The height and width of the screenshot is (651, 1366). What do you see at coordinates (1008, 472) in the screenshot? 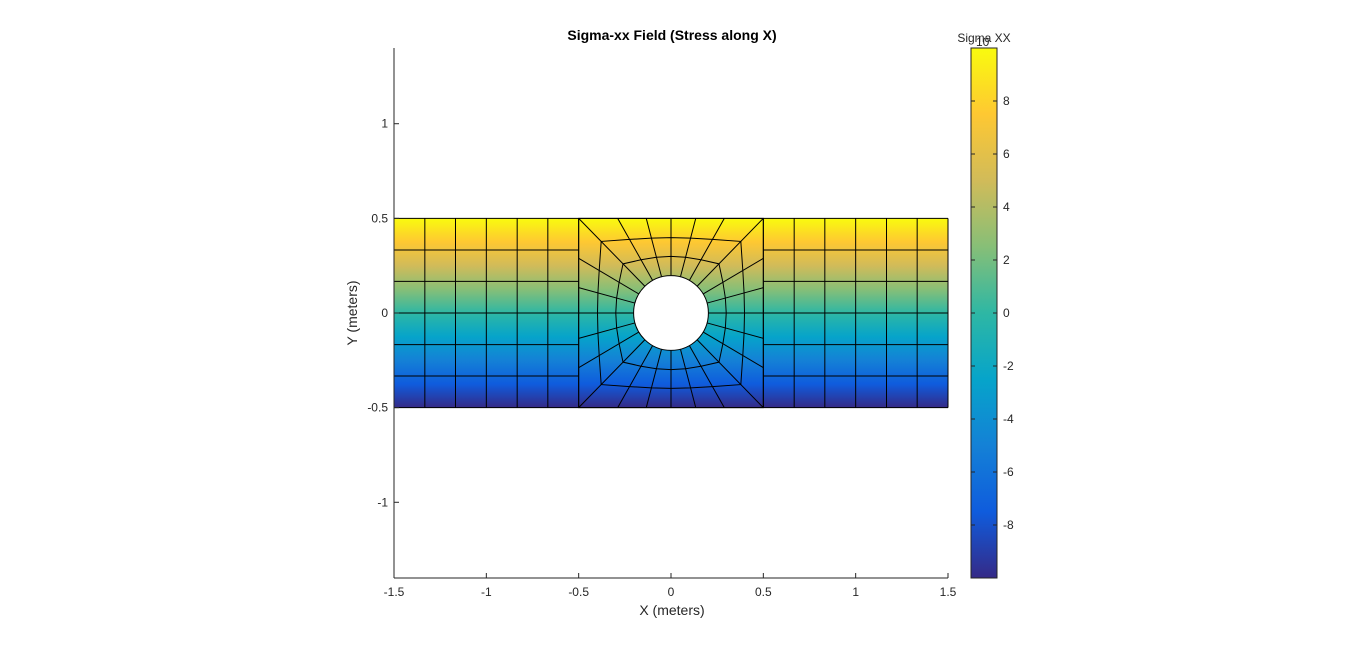
I see `colorbar-tick-label: -6` at bounding box center [1008, 472].